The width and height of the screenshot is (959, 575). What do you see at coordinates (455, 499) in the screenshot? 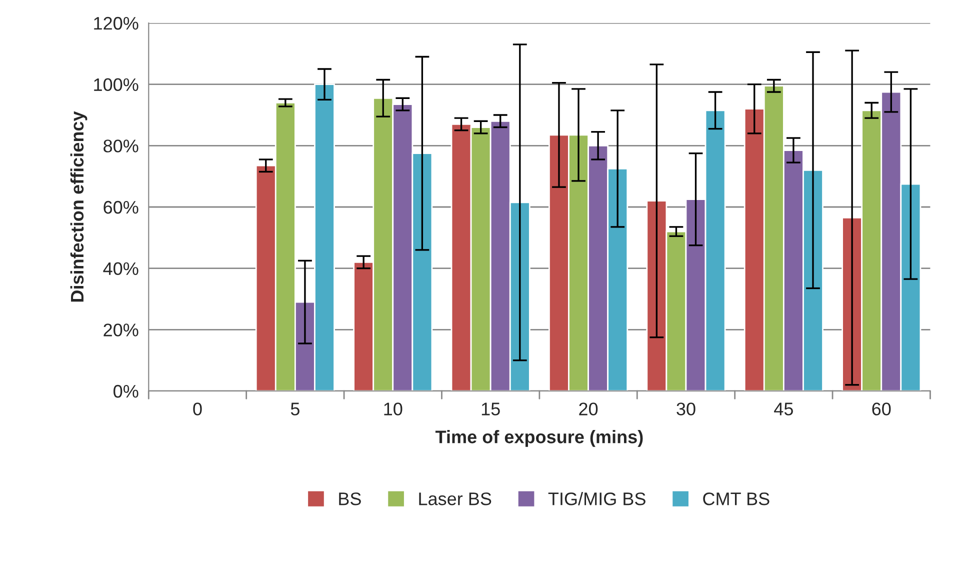
I see `legend-label: Laser BS` at bounding box center [455, 499].